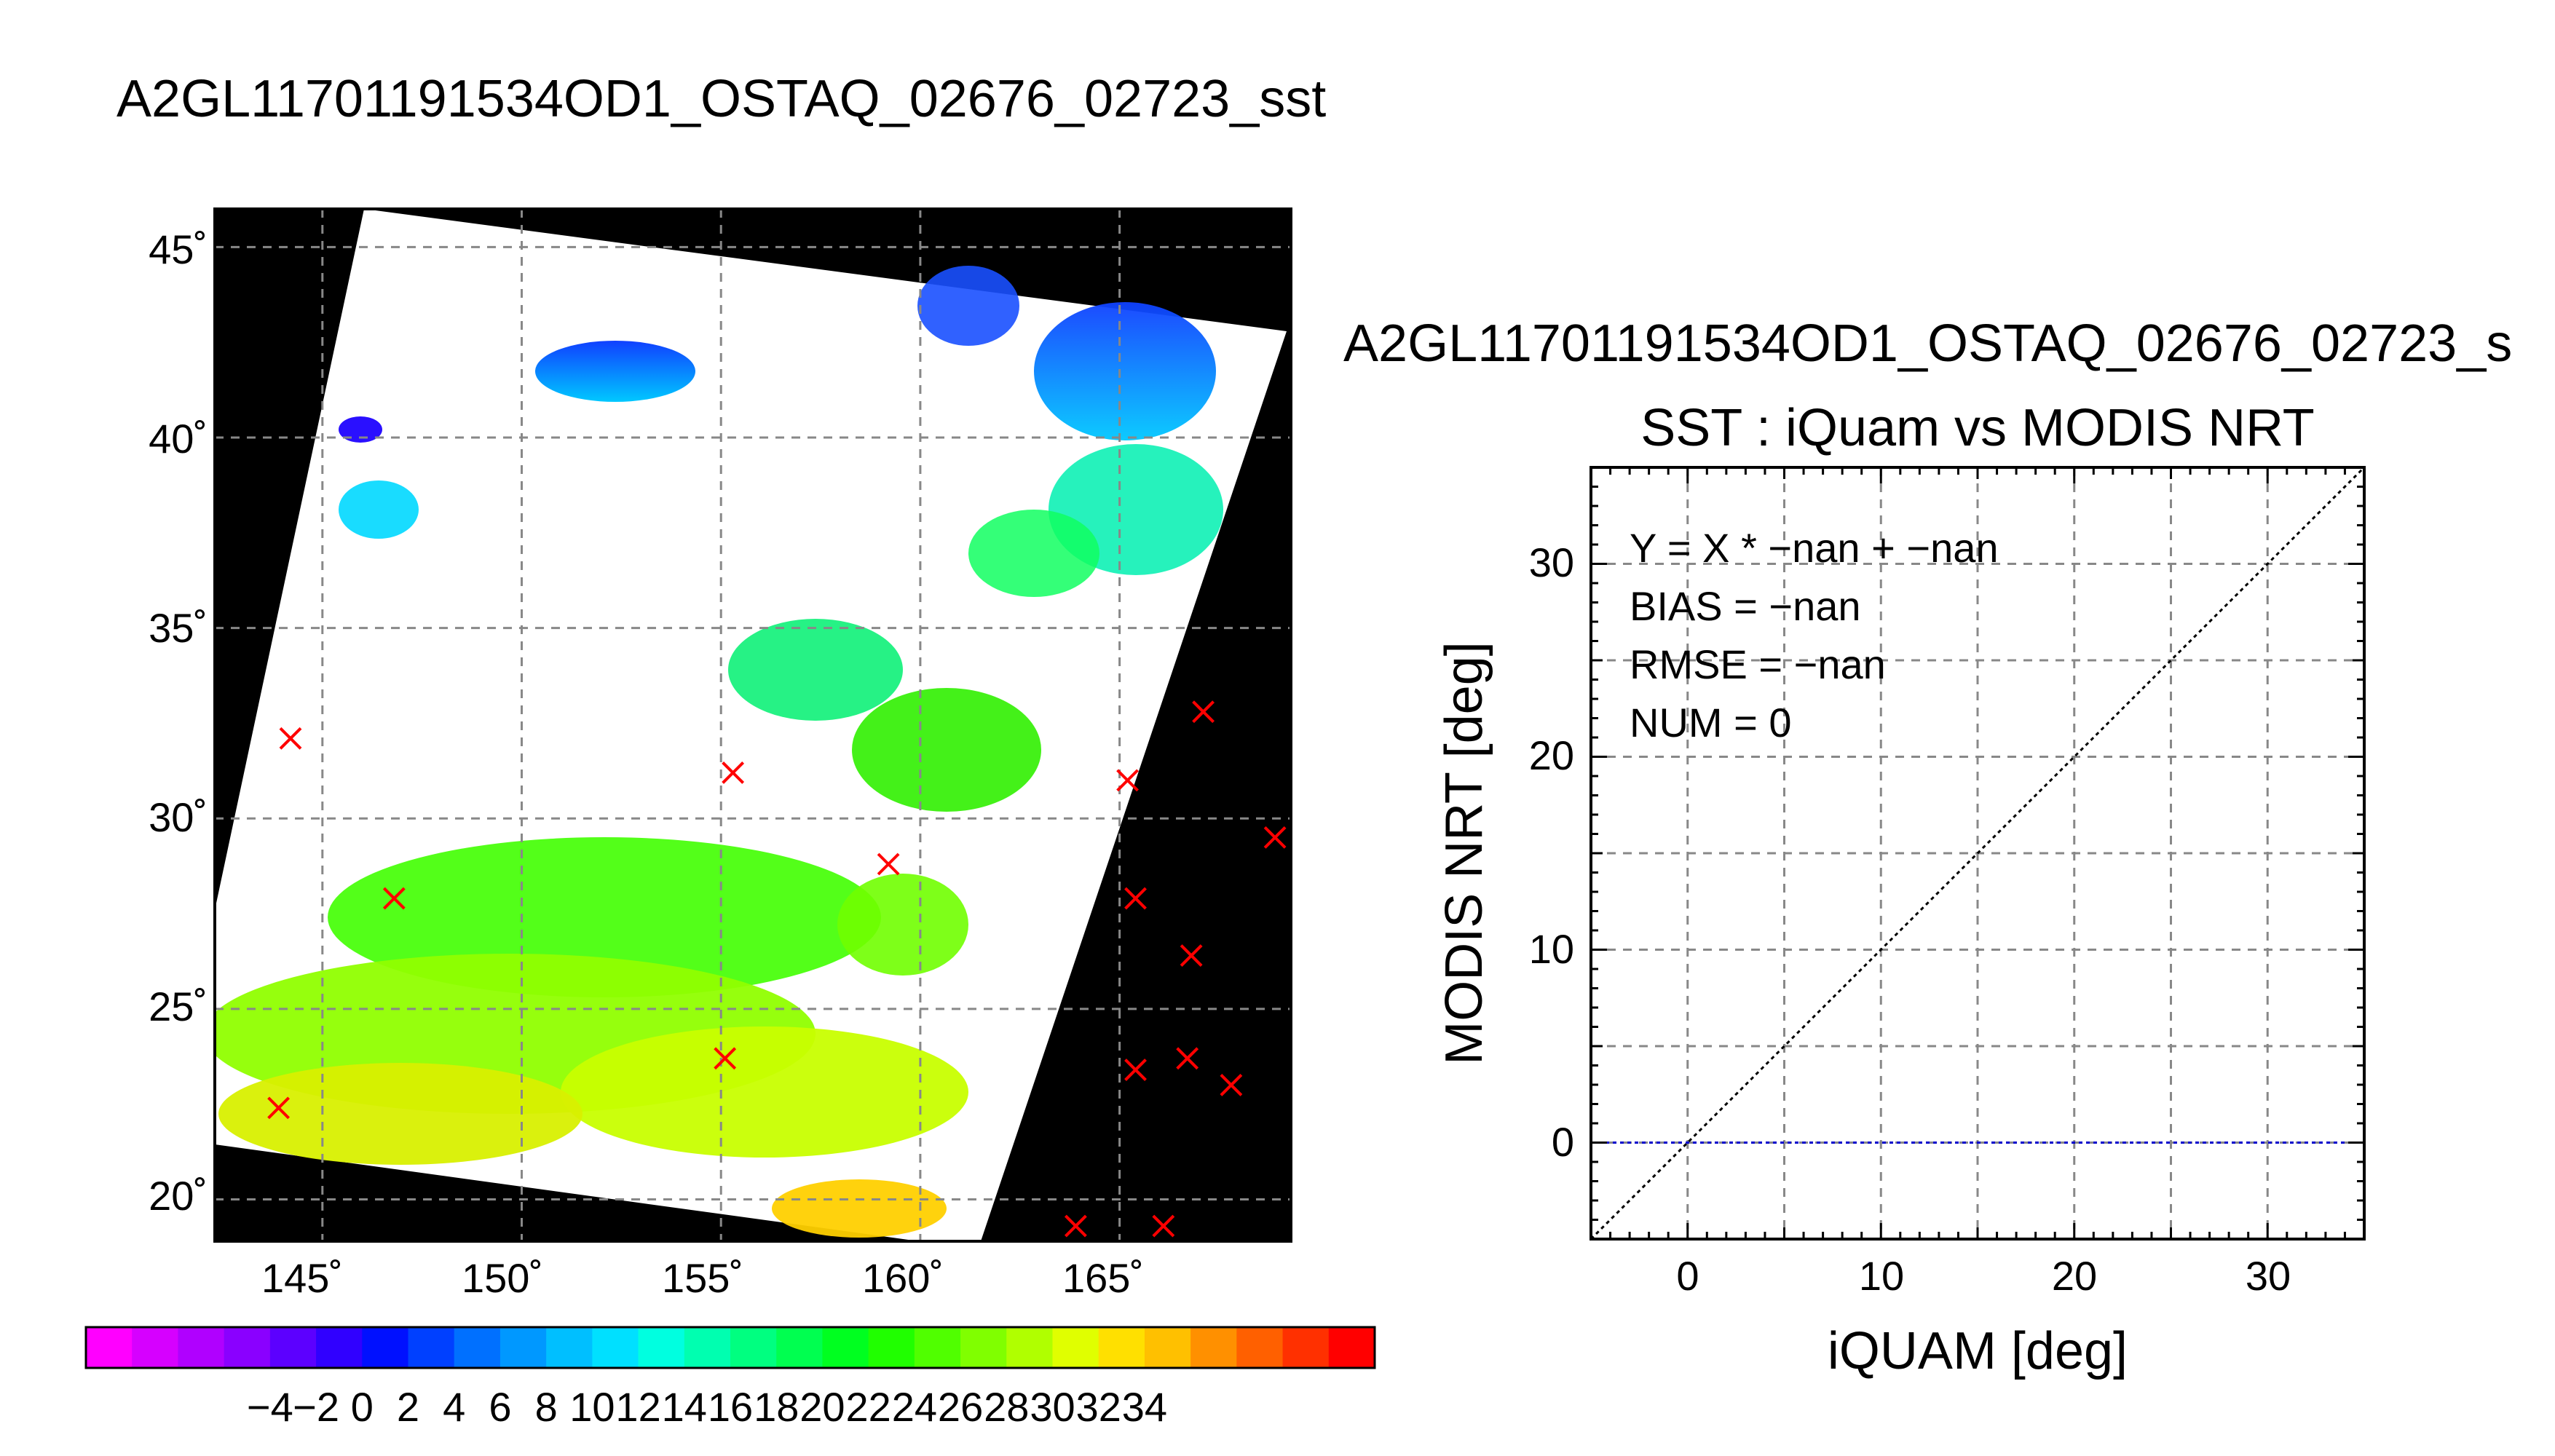  I want to click on colorbar-tick-label: 28, so click(1006, 1407).